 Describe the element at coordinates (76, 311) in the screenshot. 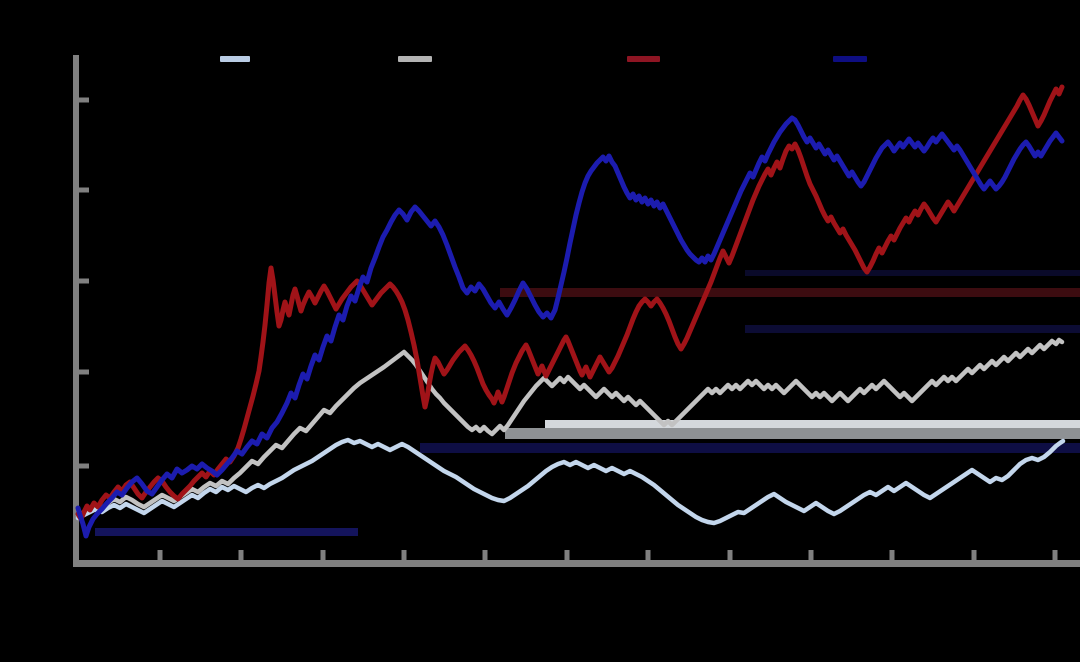

I see `y-axis` at that location.